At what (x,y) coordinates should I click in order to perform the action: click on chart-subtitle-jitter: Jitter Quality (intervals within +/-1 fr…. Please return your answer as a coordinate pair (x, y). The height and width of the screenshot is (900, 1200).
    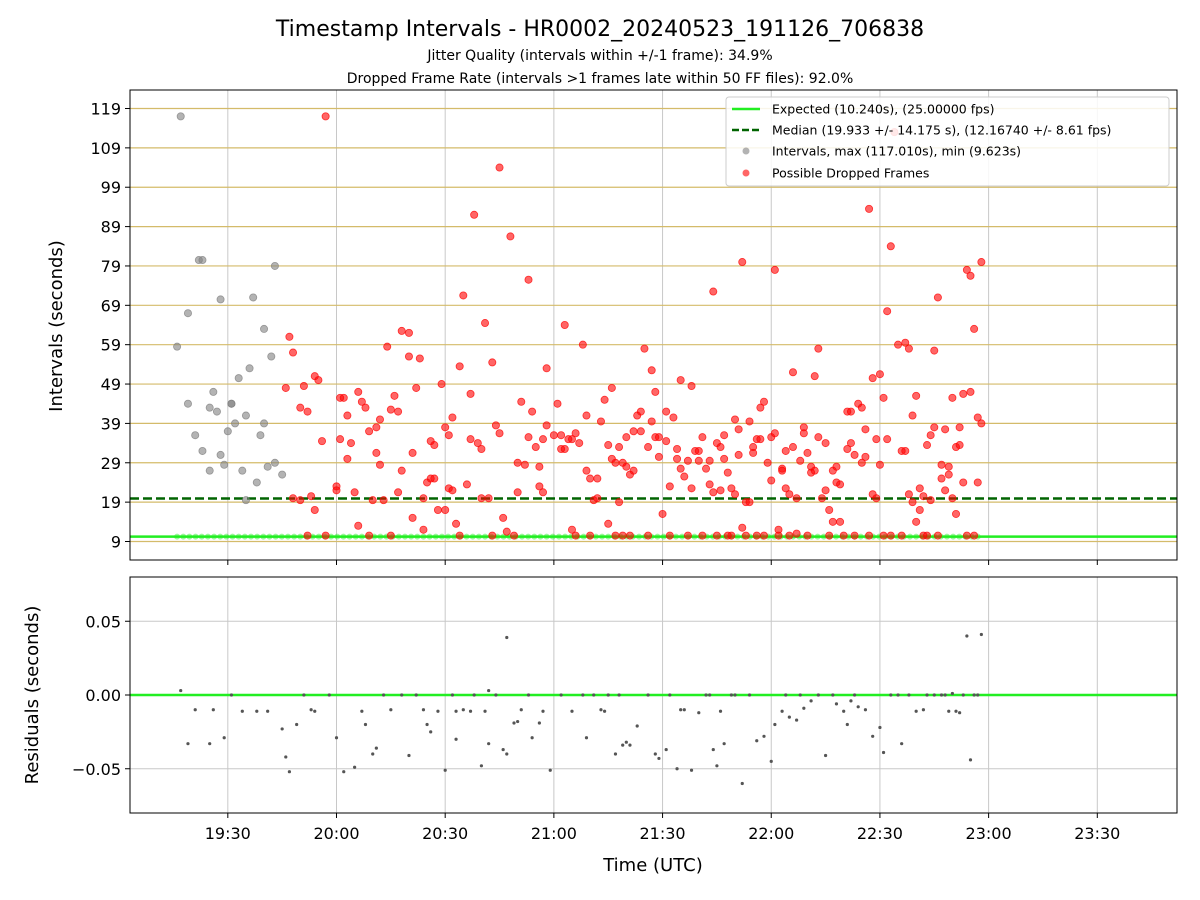
    Looking at the image, I should click on (599, 56).